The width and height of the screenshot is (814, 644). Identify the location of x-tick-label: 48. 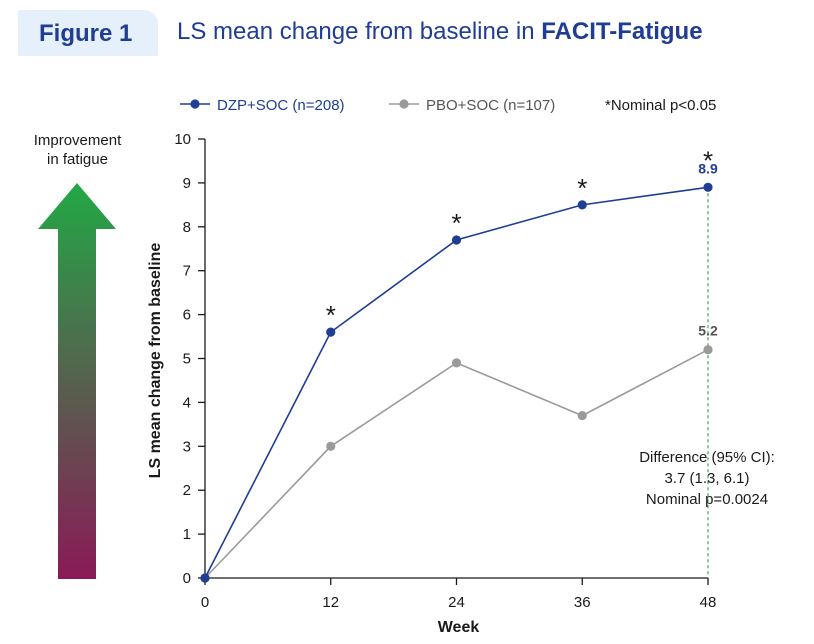
(708, 602).